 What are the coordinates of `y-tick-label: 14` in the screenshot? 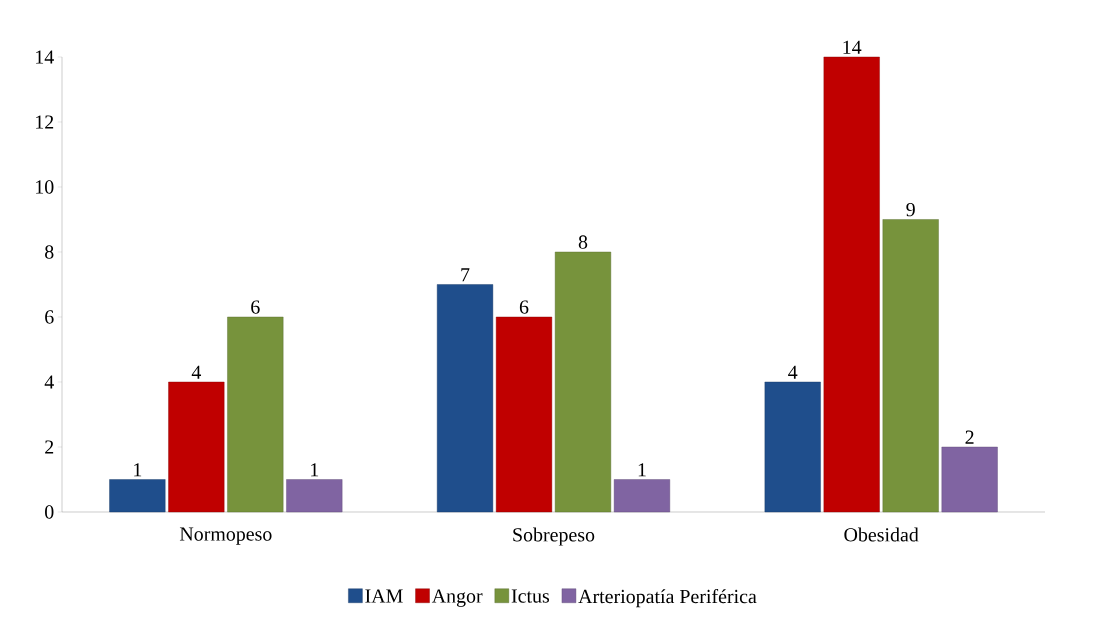 It's located at (45, 57).